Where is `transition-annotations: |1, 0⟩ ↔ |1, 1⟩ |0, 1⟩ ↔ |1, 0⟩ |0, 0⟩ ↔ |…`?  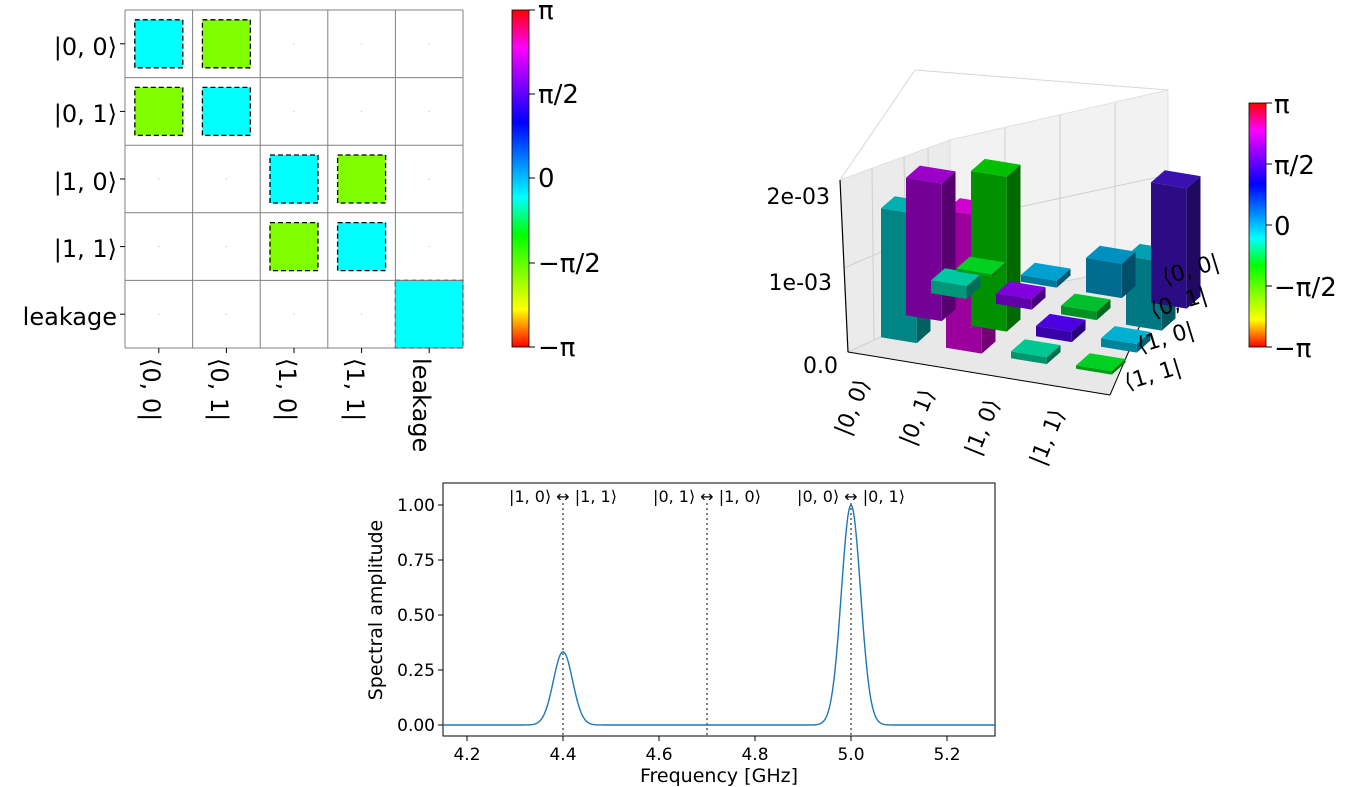 transition-annotations: |1, 0⟩ ↔ |1, 1⟩ |0, 1⟩ ↔ |1, 0⟩ |0, 0⟩ ↔ |… is located at coordinates (707, 496).